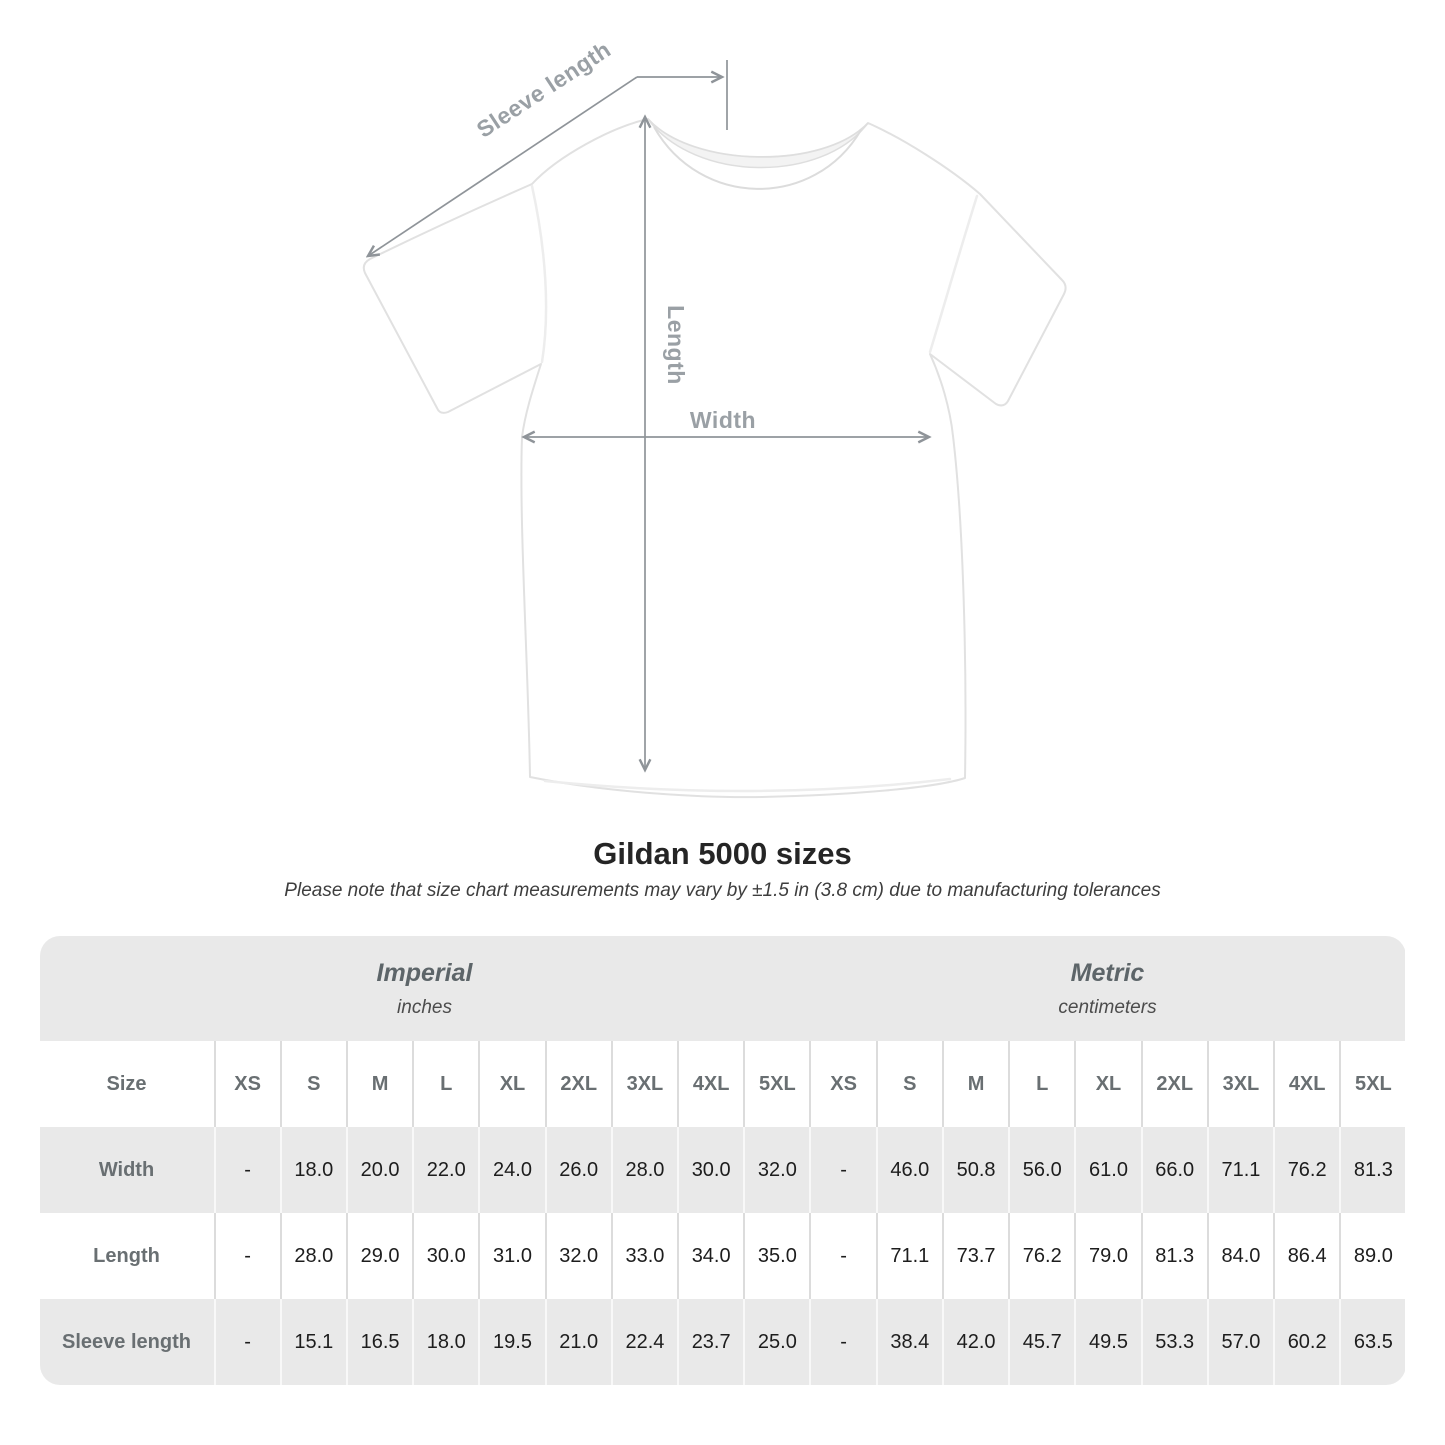 Image resolution: width=1445 pixels, height=1445 pixels. Describe the element at coordinates (503, 166) in the screenshot. I see `sleeve-length-arrow` at that location.